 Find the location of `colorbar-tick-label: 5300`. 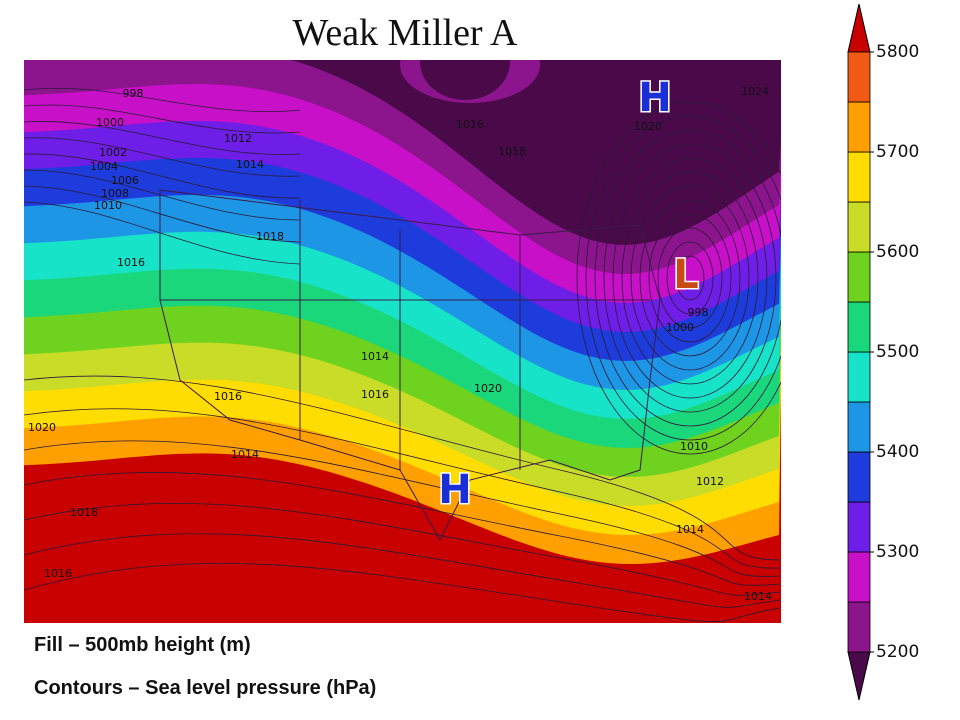

colorbar-tick-label: 5300 is located at coordinates (897, 552).